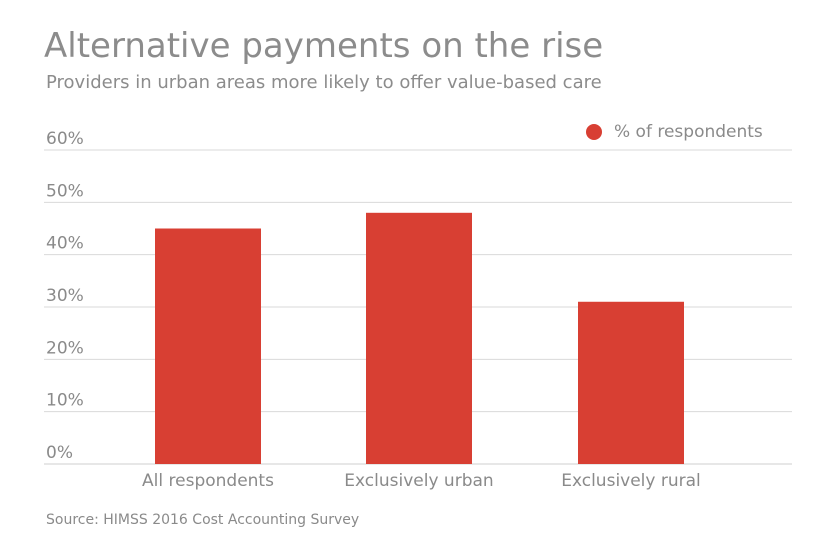 The height and width of the screenshot is (547, 840). Describe the element at coordinates (594, 132) in the screenshot. I see `legend-marker-icon` at that location.